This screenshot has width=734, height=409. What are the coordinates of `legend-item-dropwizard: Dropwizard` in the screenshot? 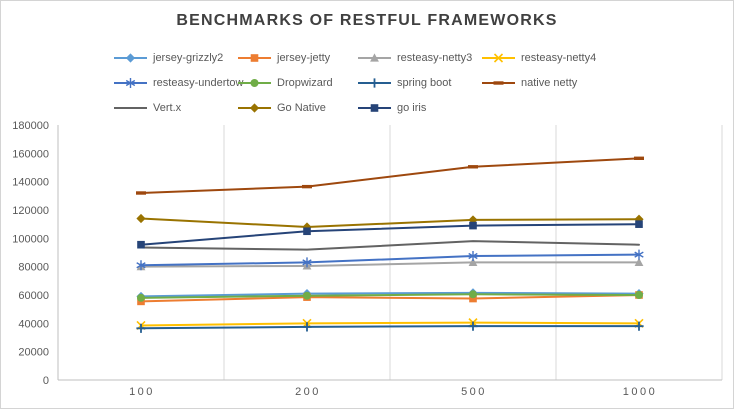 It's located at (285, 83).